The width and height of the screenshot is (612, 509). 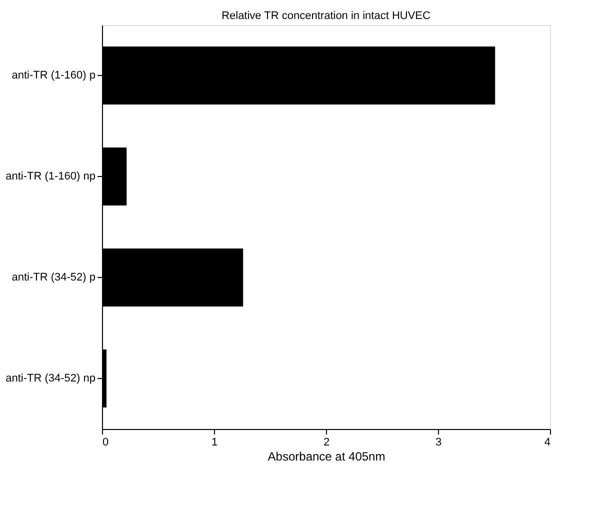 I want to click on y-tick-label: anti-TR (1-160) np, so click(x=51, y=176).